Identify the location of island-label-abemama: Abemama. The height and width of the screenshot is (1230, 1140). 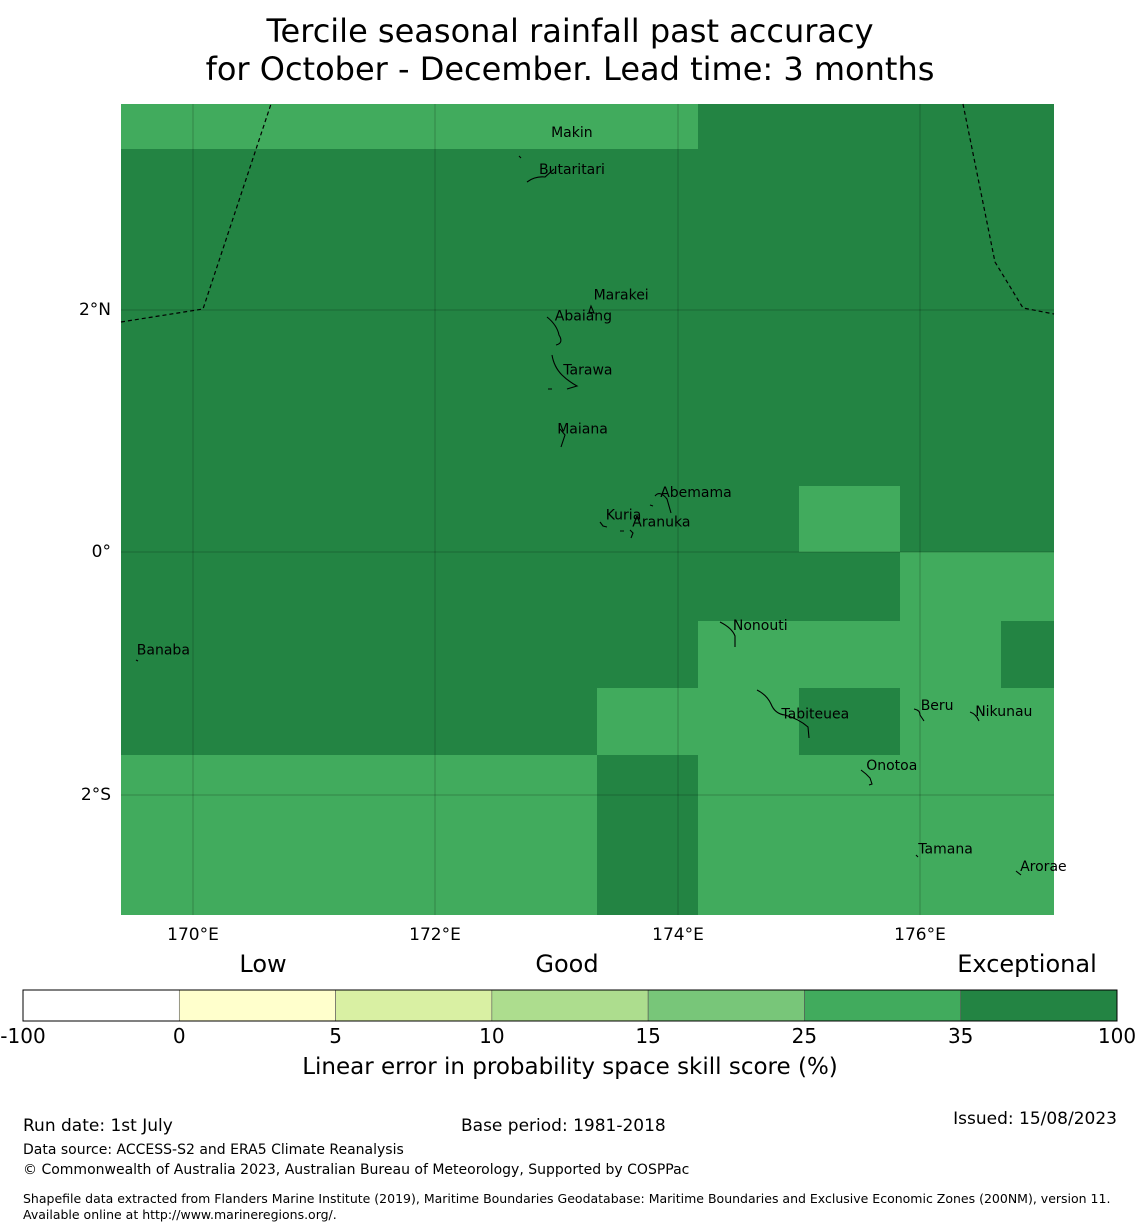
(696, 493).